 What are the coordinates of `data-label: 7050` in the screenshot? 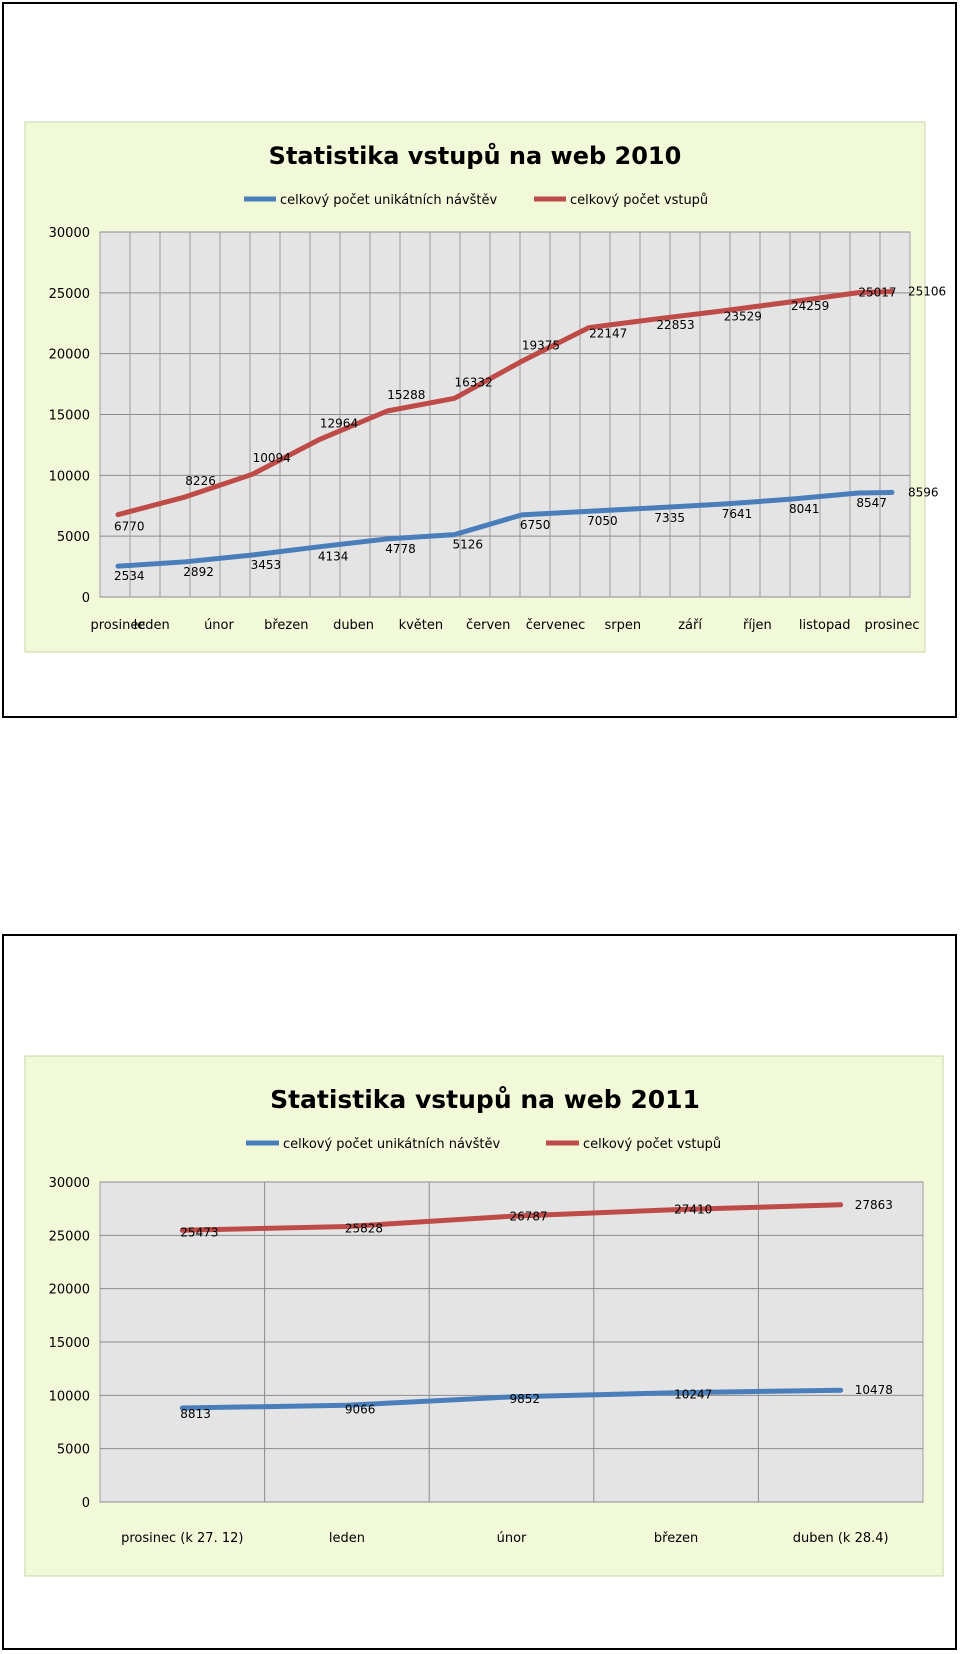 It's located at (602, 521).